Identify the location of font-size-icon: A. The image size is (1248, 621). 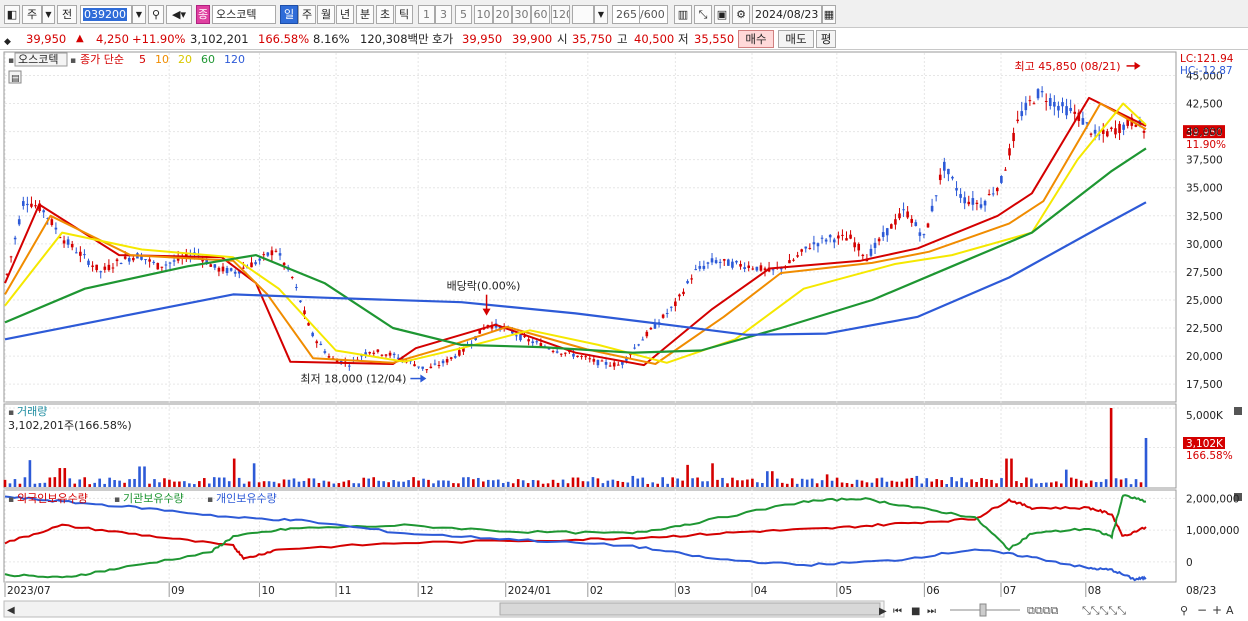
(1230, 610).